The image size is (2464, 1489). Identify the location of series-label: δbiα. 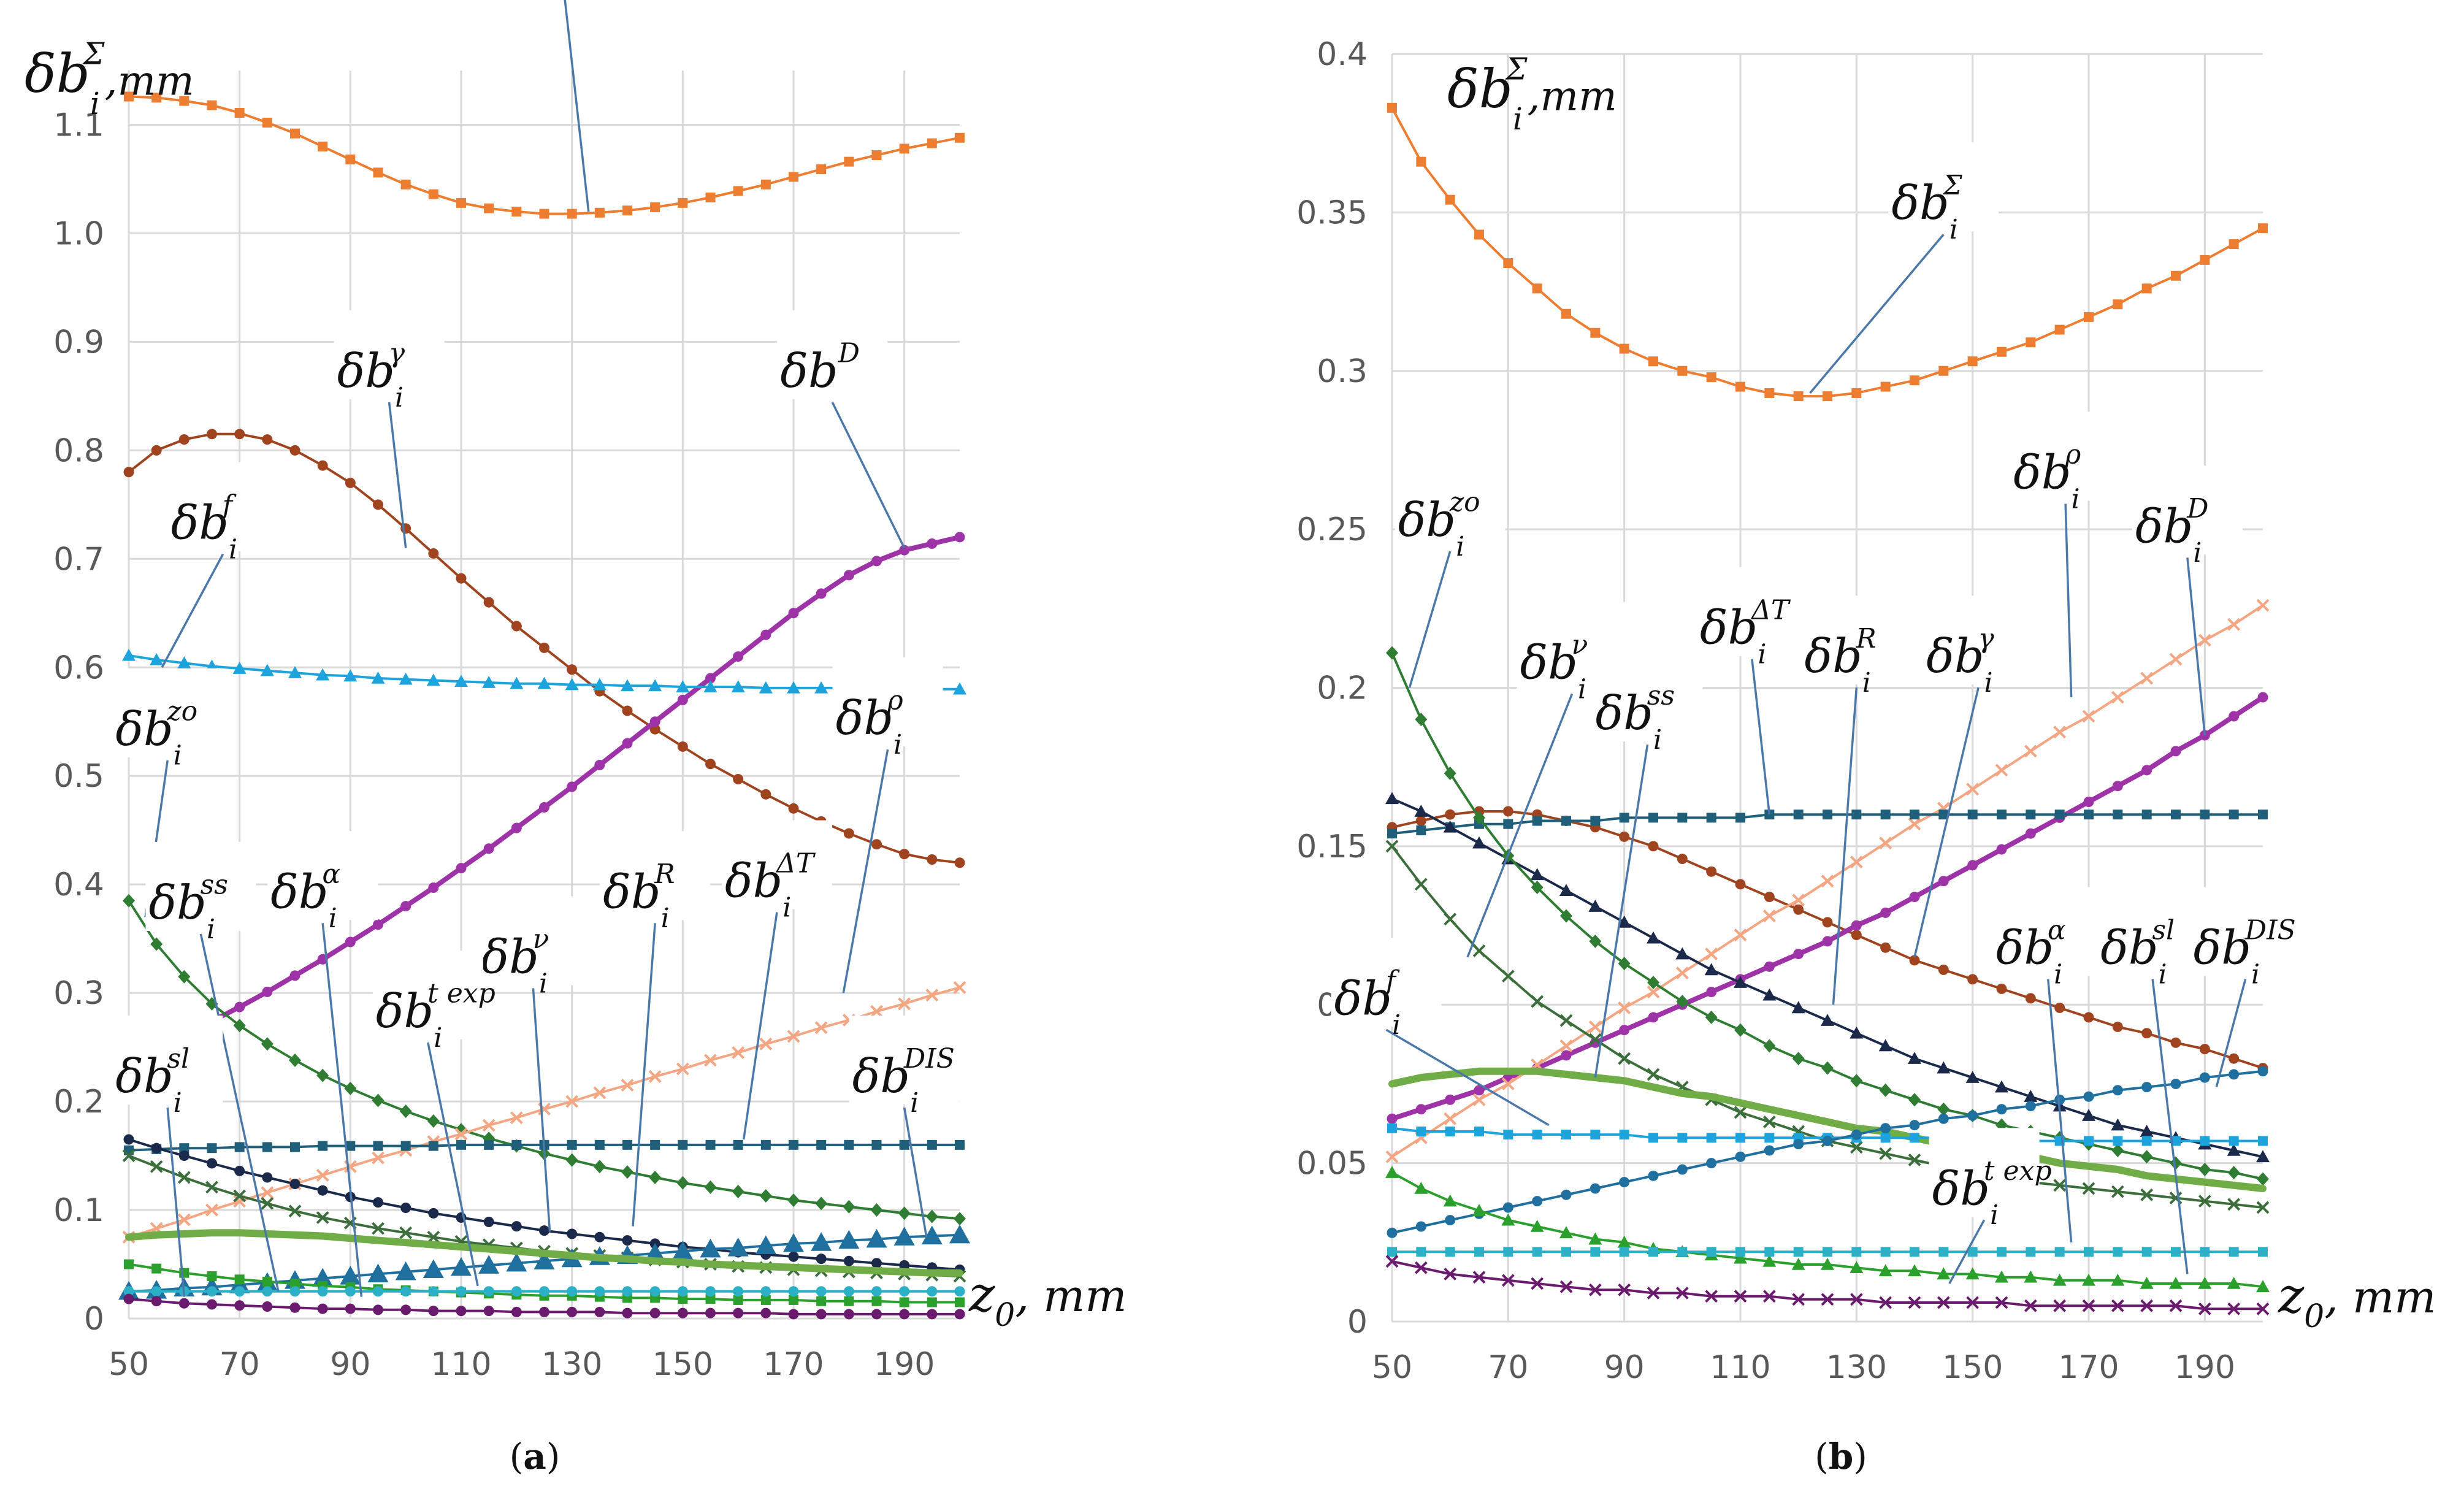
(2031, 952).